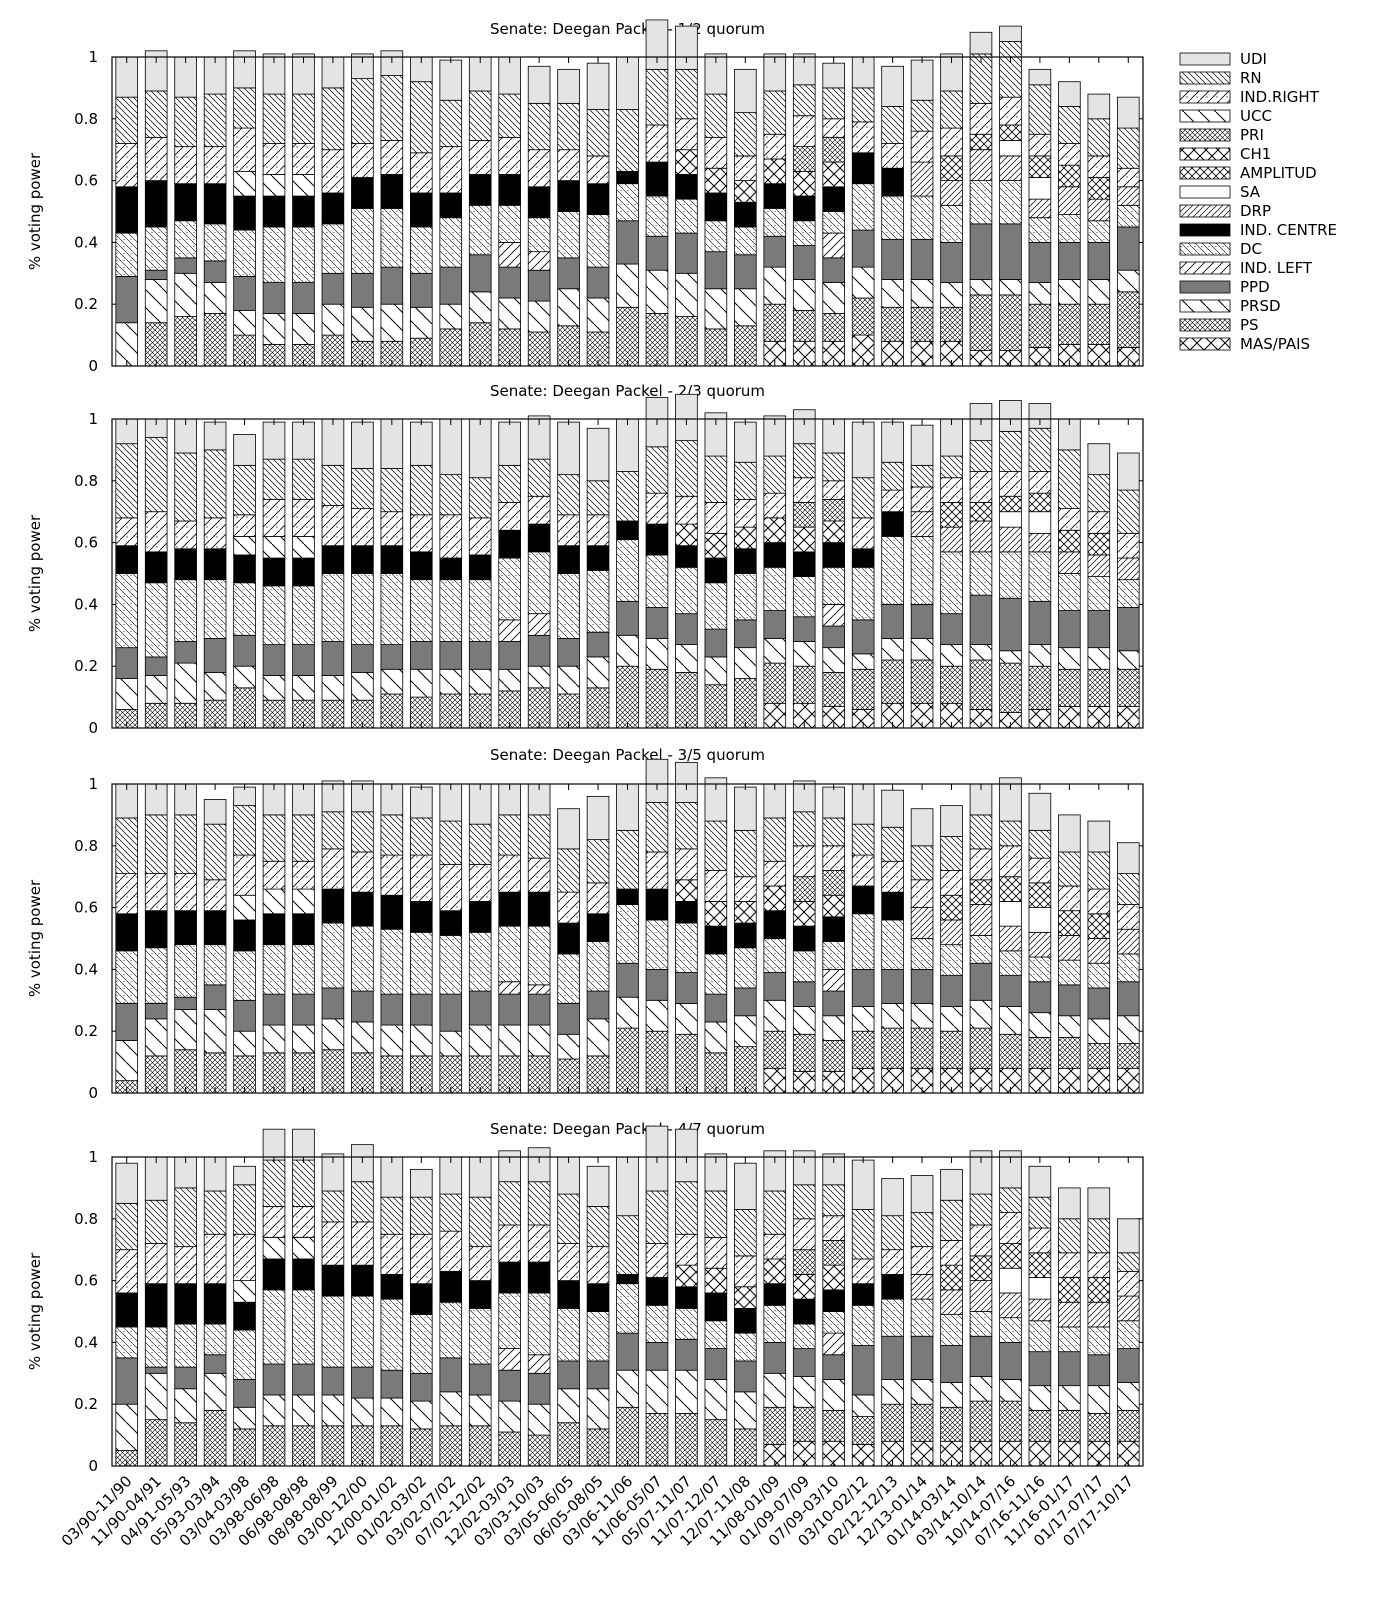  I want to click on y-tick-label: 0, so click(93, 1093).